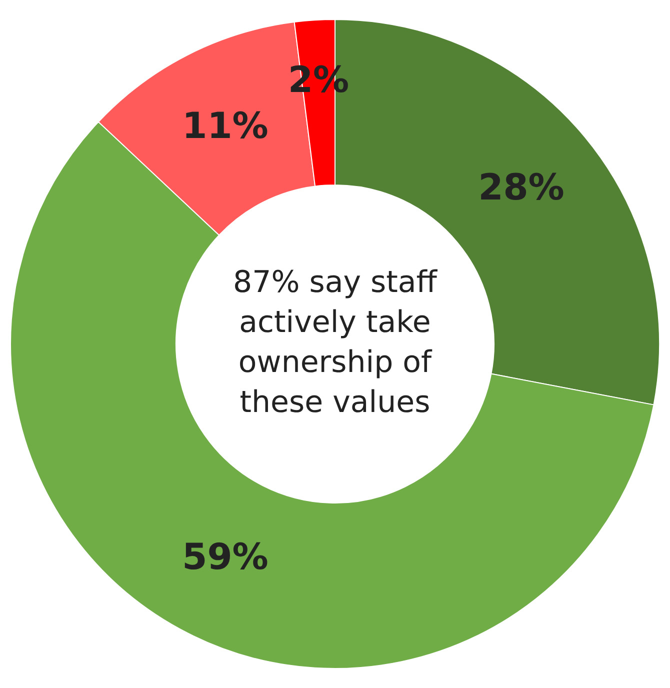  What do you see at coordinates (521, 187) in the screenshot?
I see `data-label: 28%` at bounding box center [521, 187].